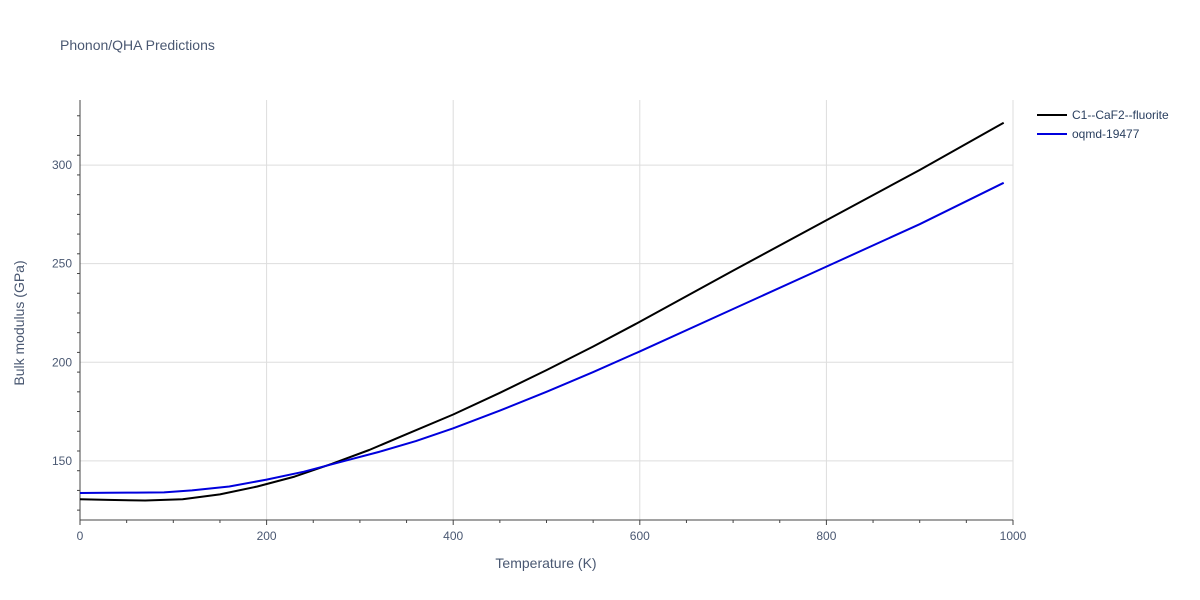  What do you see at coordinates (62, 362) in the screenshot?
I see `y-tick-label-200: 200` at bounding box center [62, 362].